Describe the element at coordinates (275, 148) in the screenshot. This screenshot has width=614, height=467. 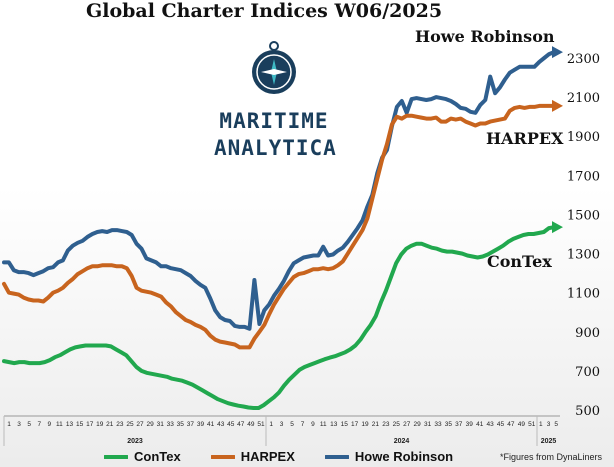
I see `brand-line-2: ANALYTICA` at that location.